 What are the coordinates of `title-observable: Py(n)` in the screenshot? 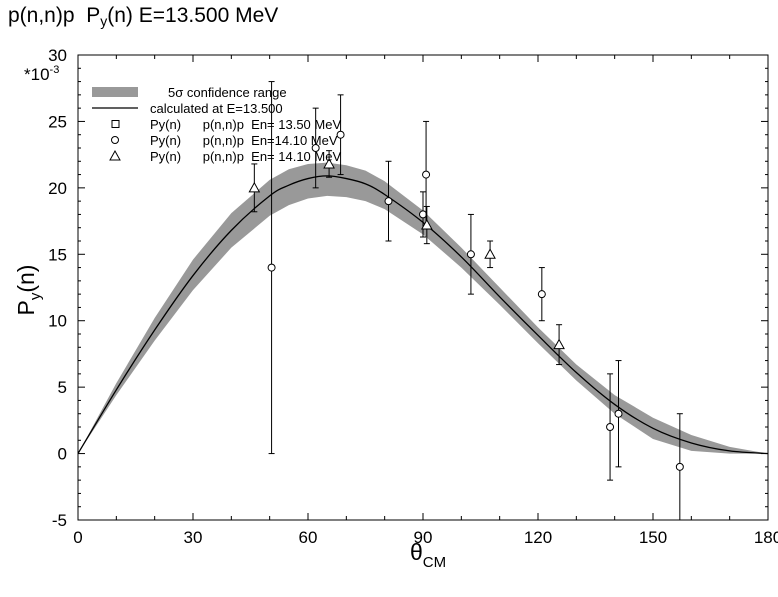 It's located at (109, 16).